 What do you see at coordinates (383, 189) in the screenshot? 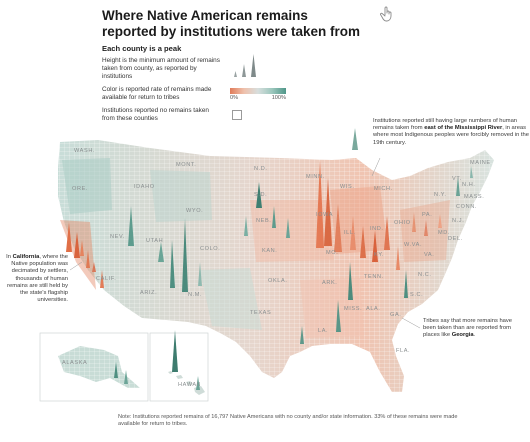
I see `state-label-mich: MICH.` at bounding box center [383, 189].